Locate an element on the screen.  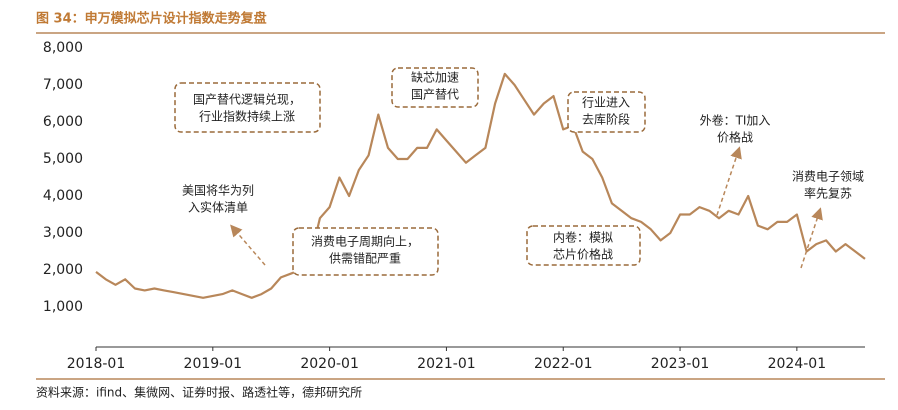
y-tick-label: 5,000 is located at coordinates (63, 159).